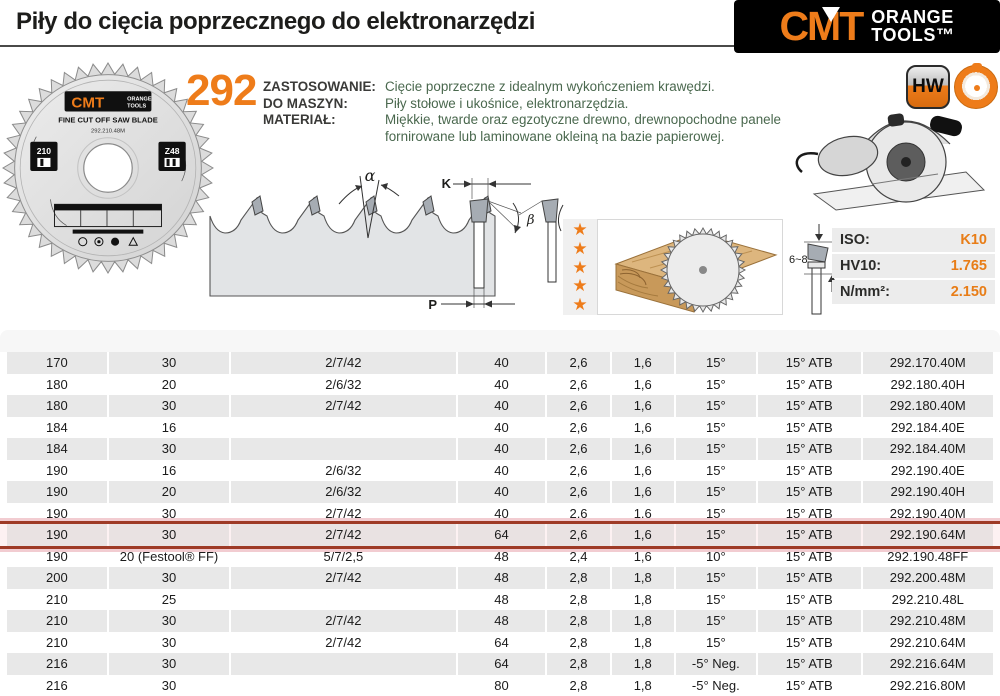 Image resolution: width=1000 pixels, height=696 pixels. Describe the element at coordinates (496, 244) in the screenshot. I see `kerf-diagram: K β P` at that location.